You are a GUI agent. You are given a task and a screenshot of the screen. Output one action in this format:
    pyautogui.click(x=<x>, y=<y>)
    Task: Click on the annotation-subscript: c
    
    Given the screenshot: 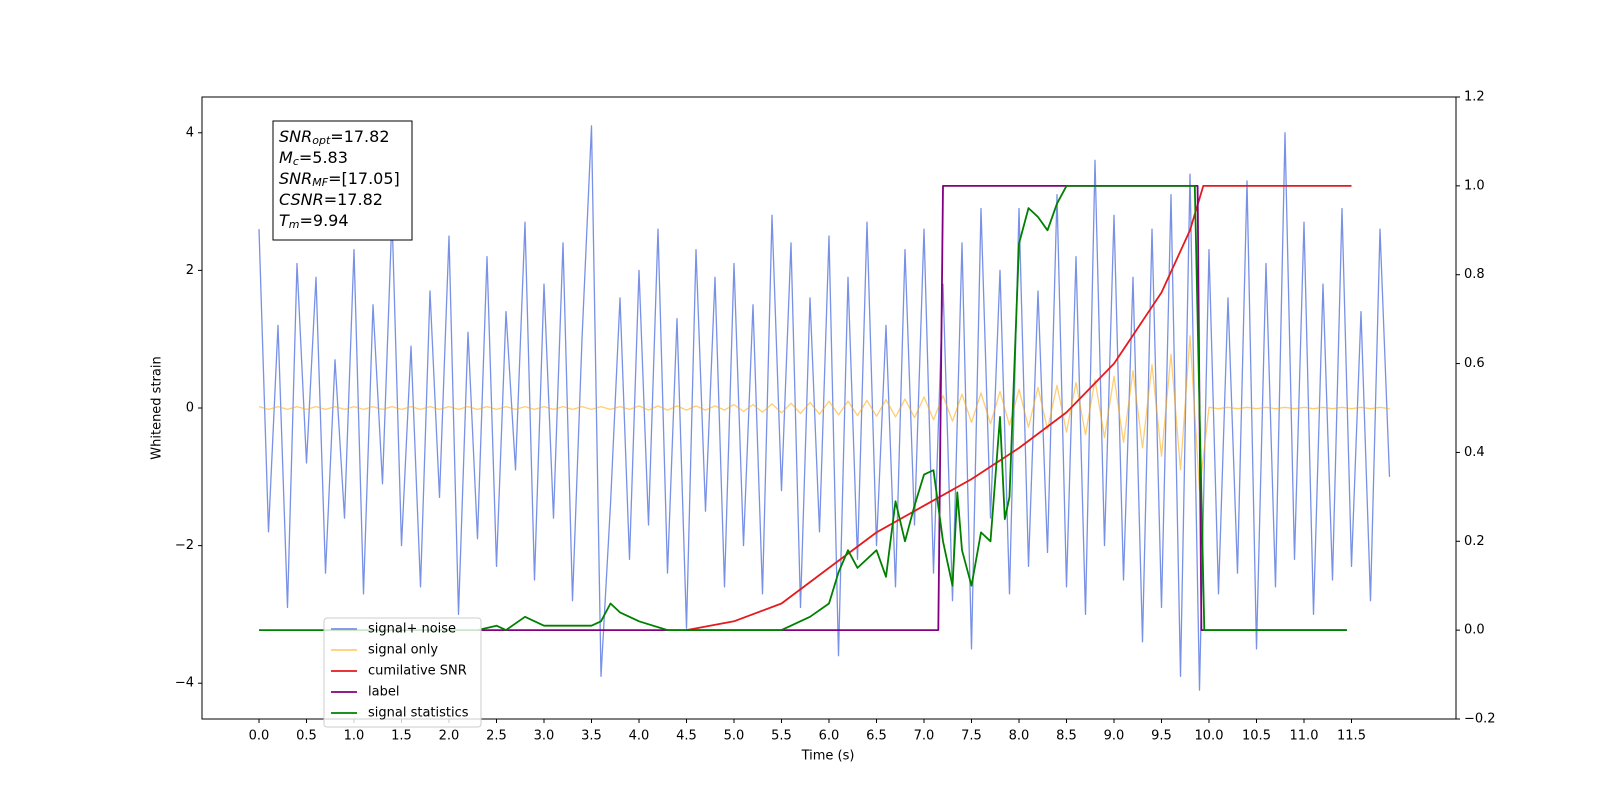 What is the action you would take?
    pyautogui.click(x=296, y=161)
    